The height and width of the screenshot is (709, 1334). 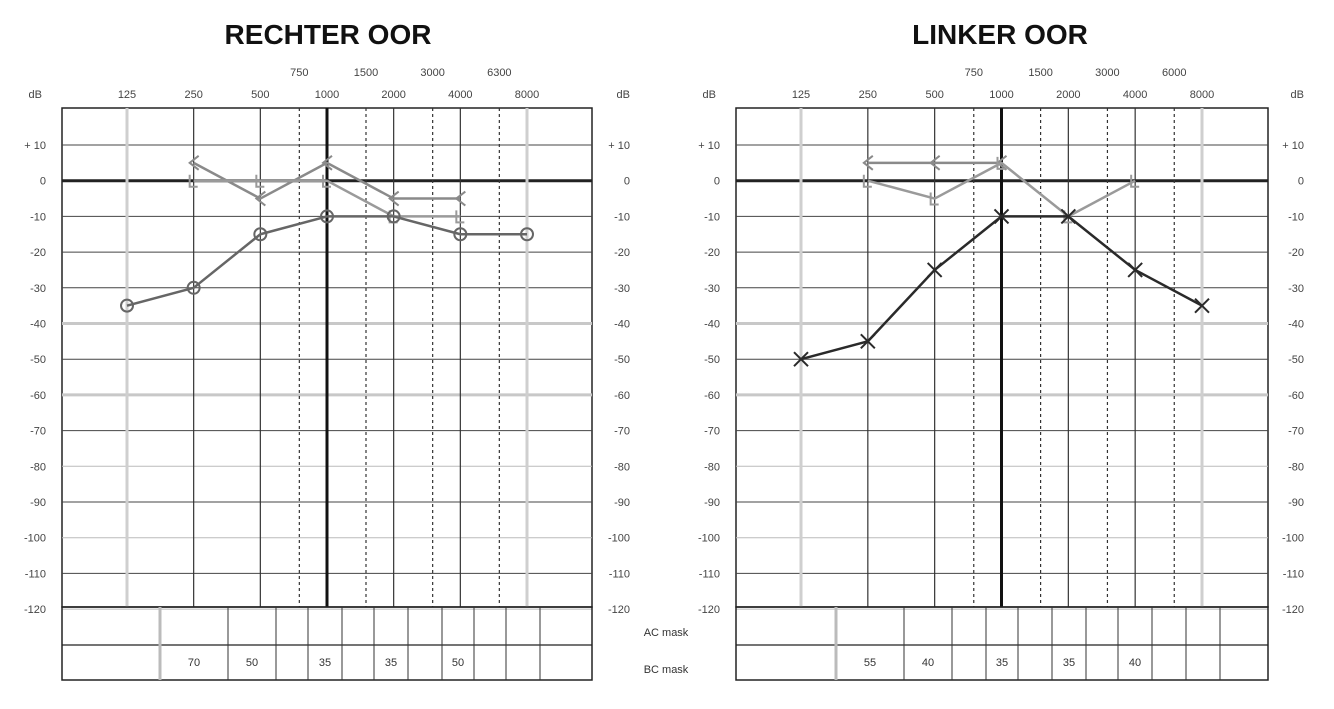 What do you see at coordinates (709, 146) in the screenshot?
I see `y-tick-label-left: + 10` at bounding box center [709, 146].